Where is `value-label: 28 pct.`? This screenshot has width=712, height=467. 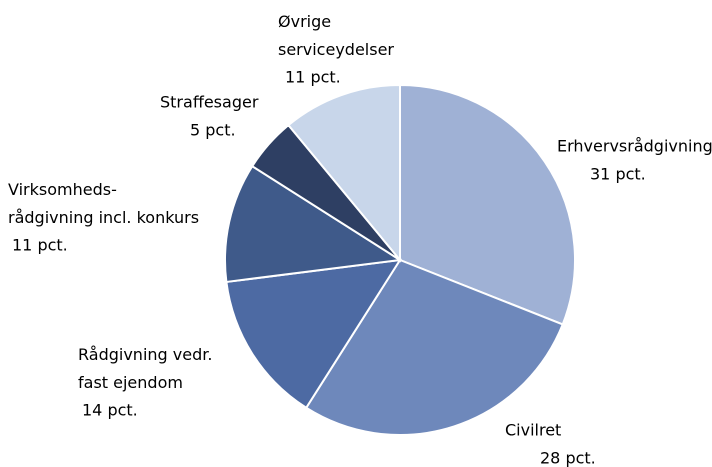
value-label: 28 pct. is located at coordinates (568, 458).